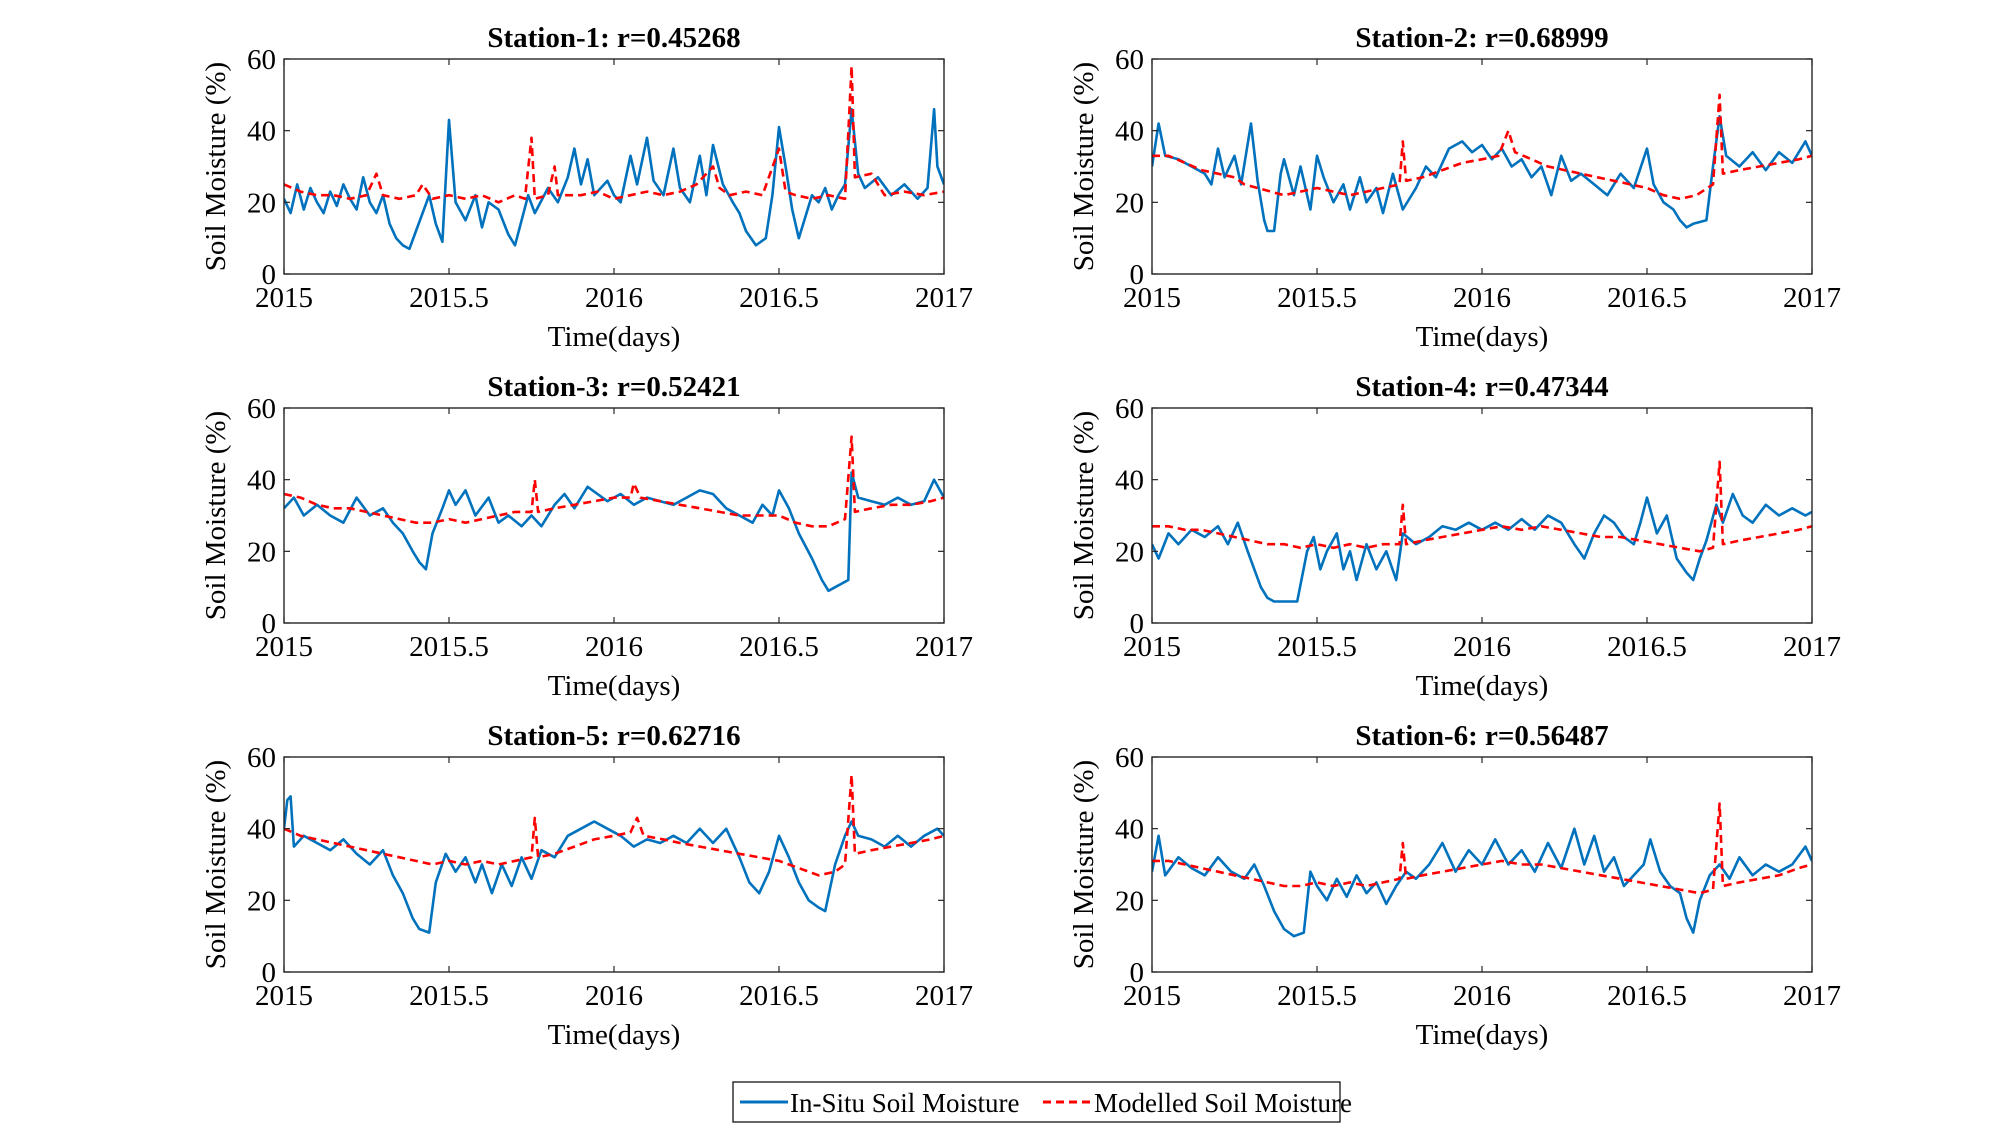  Describe the element at coordinates (1223, 1103) in the screenshot. I see `legend-modelled-label: Modelled Soil Moisture` at that location.